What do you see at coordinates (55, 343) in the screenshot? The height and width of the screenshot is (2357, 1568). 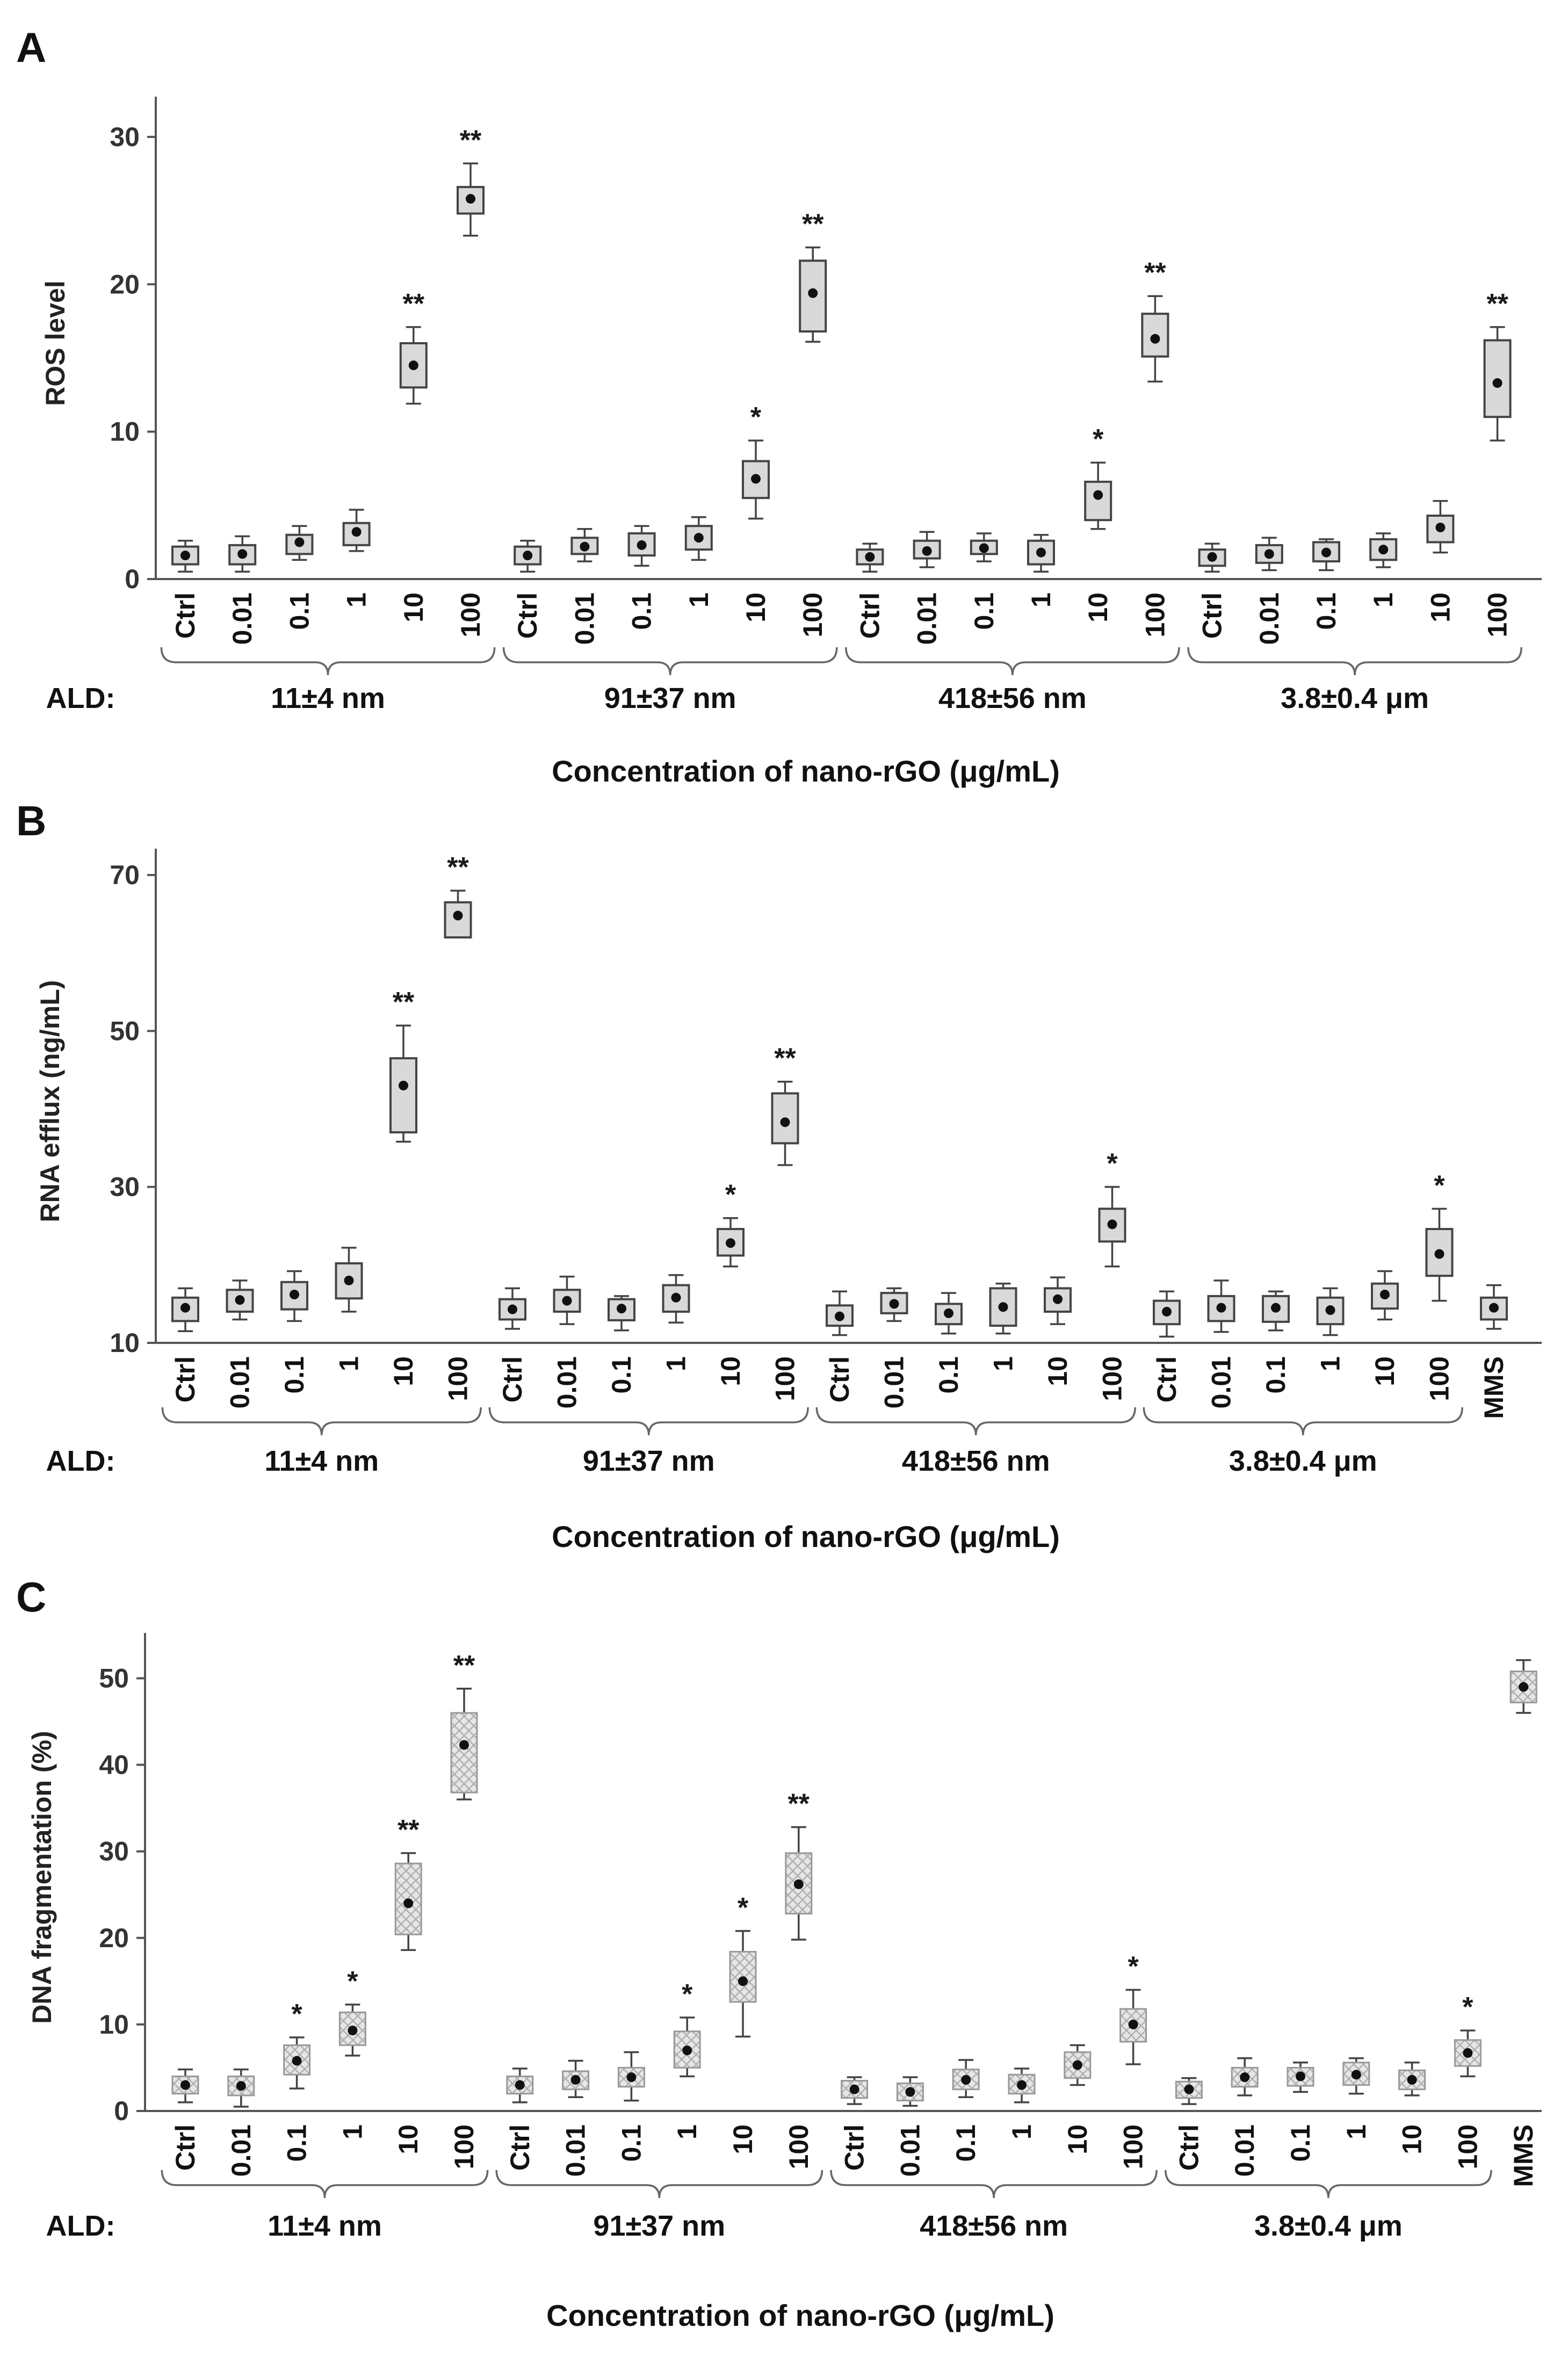 I see `y-axis-label: ROS level` at bounding box center [55, 343].